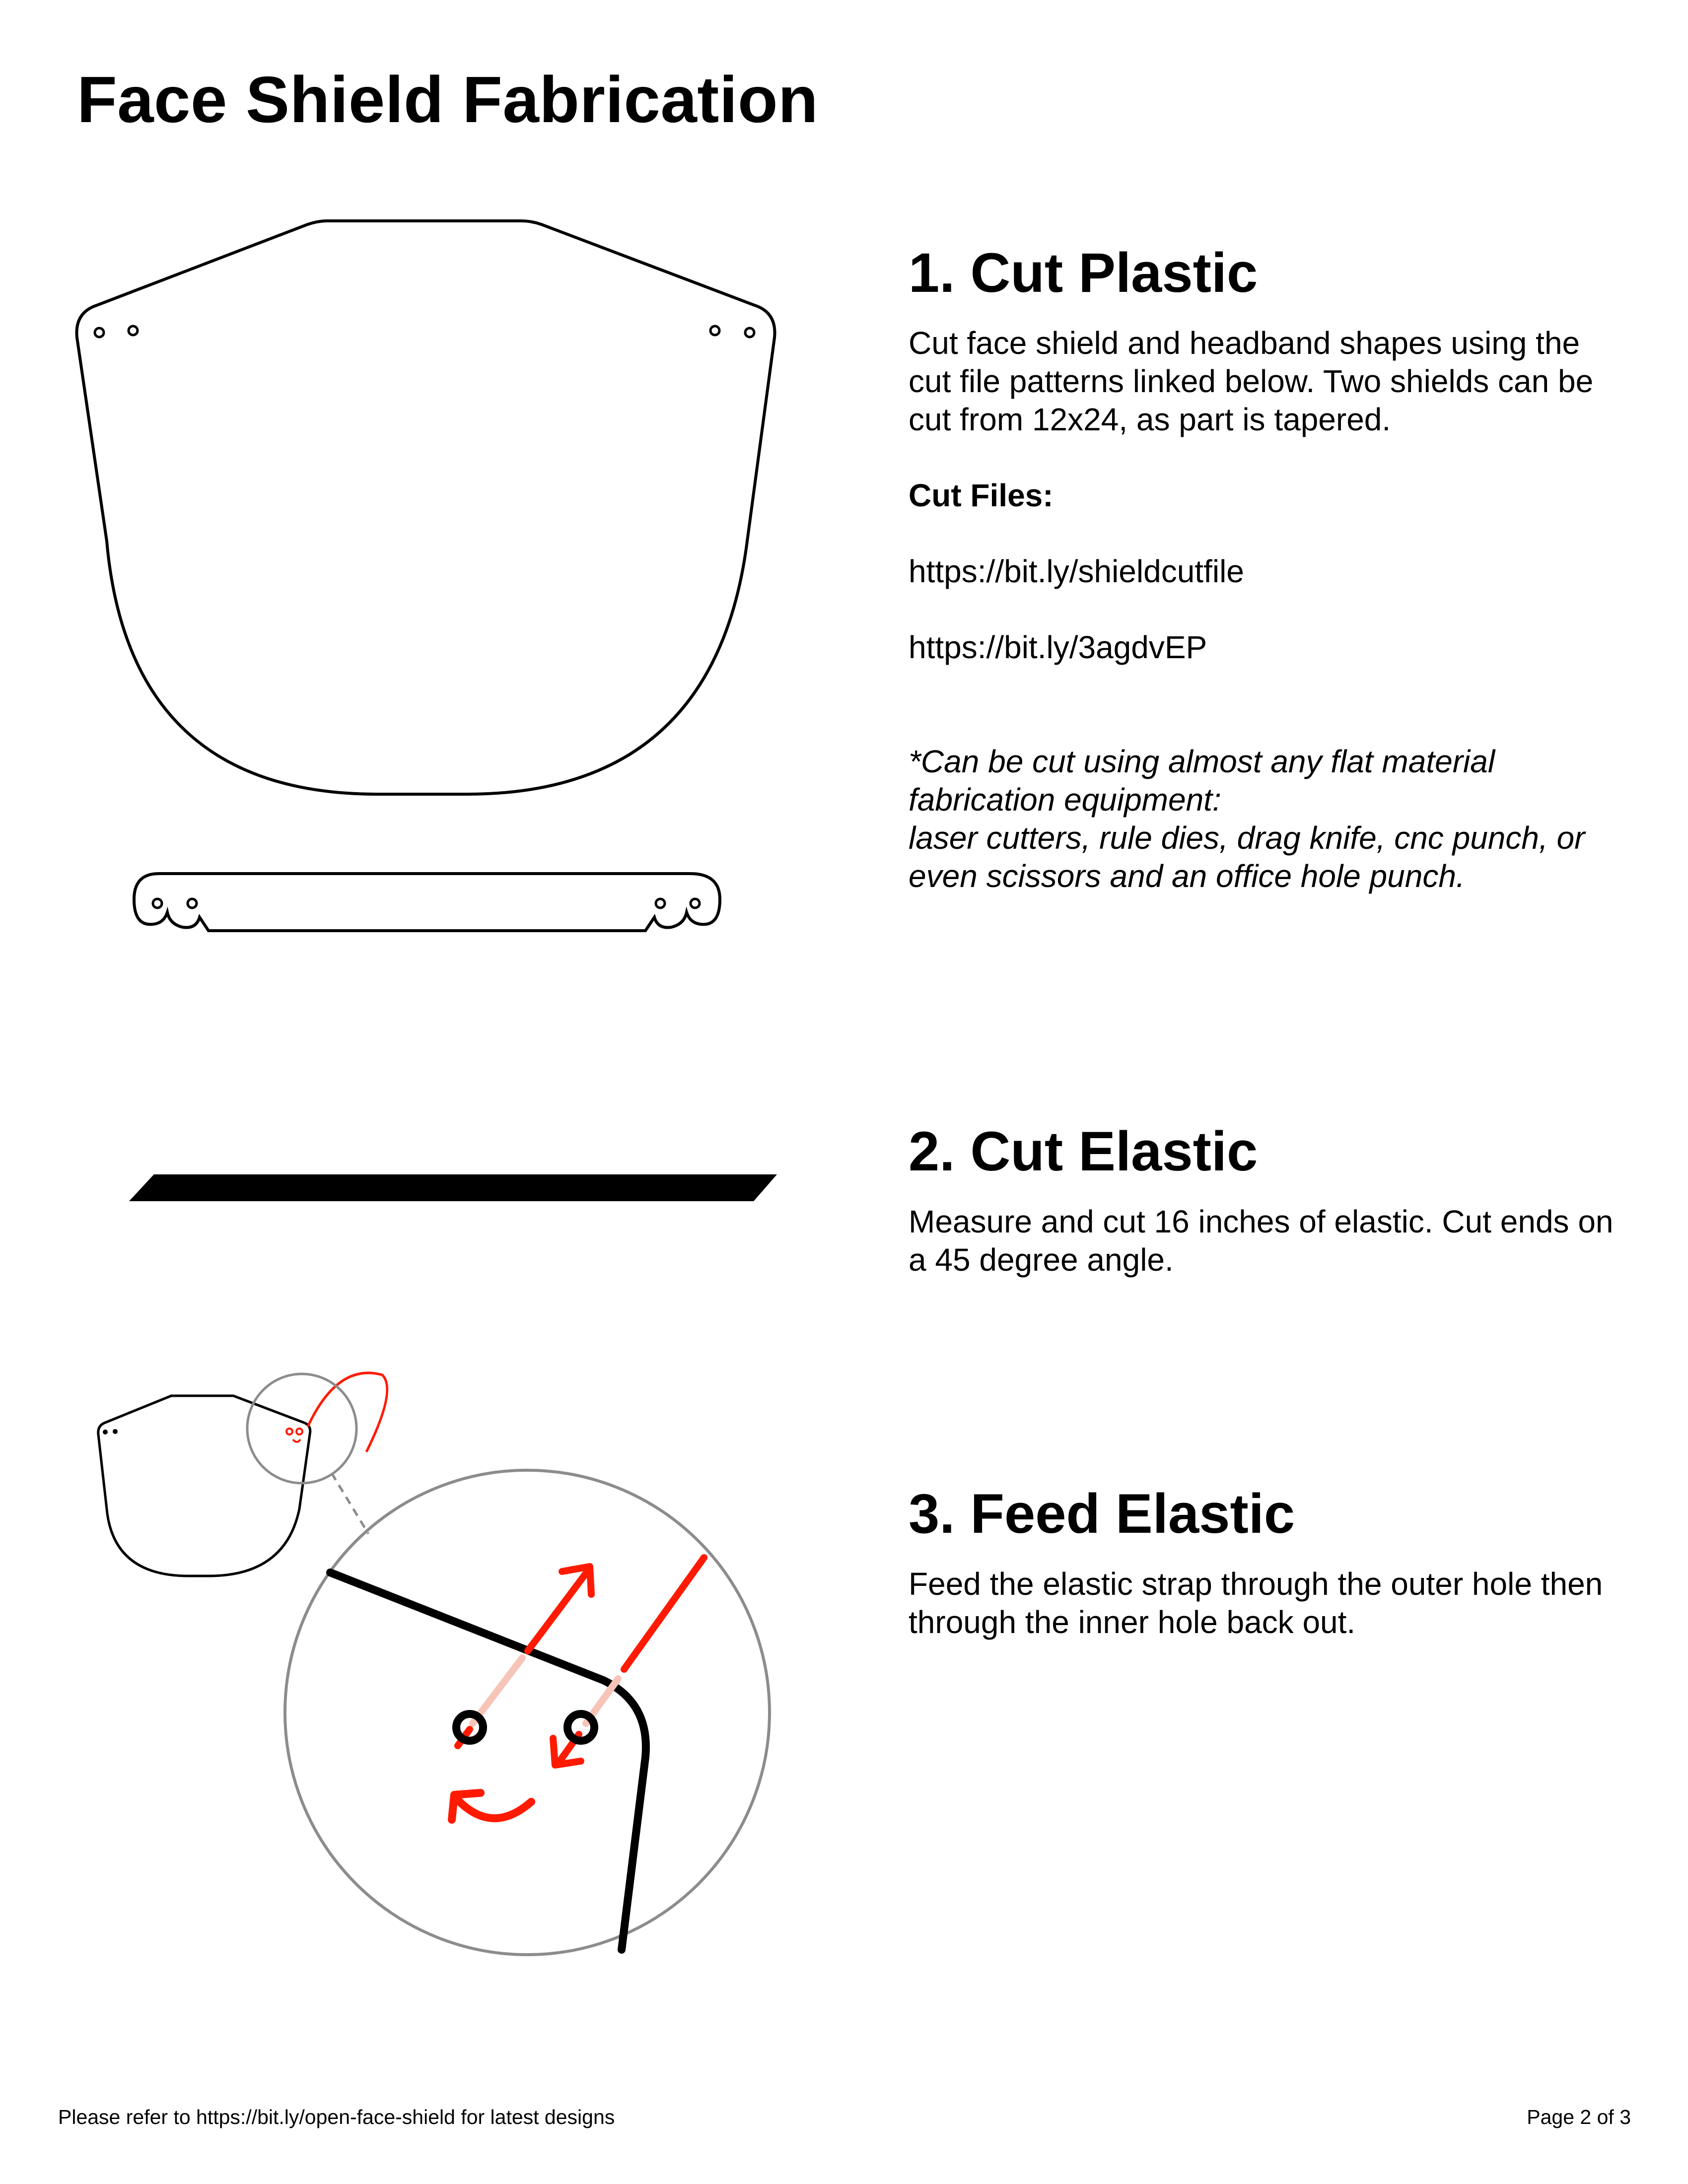 This screenshot has height=2184, width=1688. I want to click on cut-file-link-2: https://bit.ly/3agdvEP, so click(1058, 647).